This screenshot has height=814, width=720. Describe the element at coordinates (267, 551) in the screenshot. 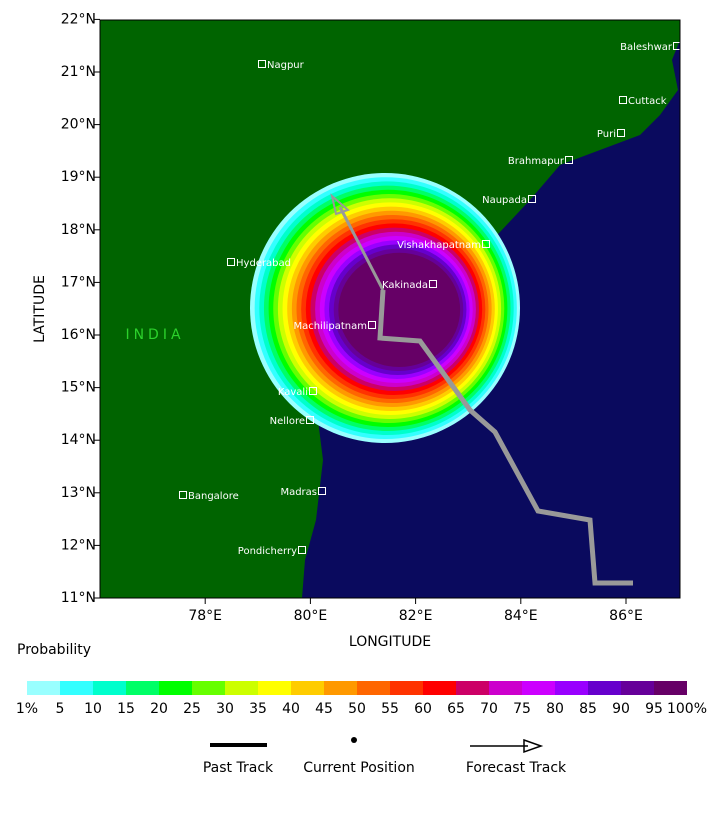

I see `city-label: Pondicherry` at that location.